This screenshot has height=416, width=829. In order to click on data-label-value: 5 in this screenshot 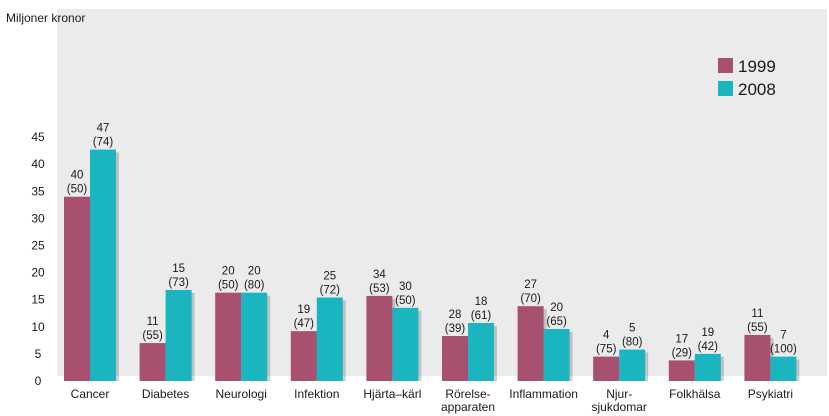, I will do `click(632, 329)`.